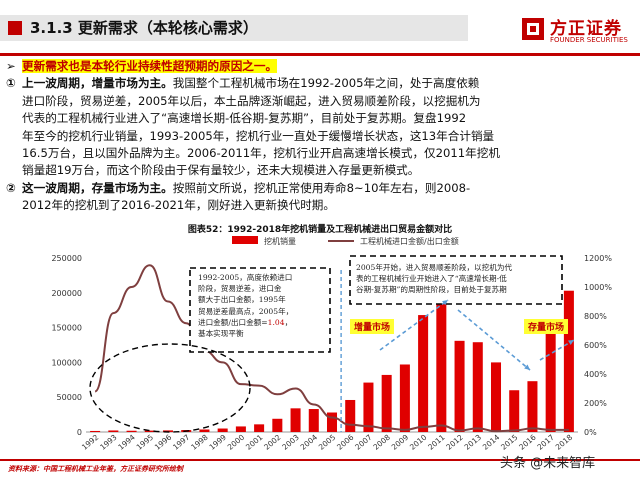 This screenshot has height=480, width=640. Describe the element at coordinates (126, 441) in the screenshot. I see `x-tick-label: 1994` at that location.